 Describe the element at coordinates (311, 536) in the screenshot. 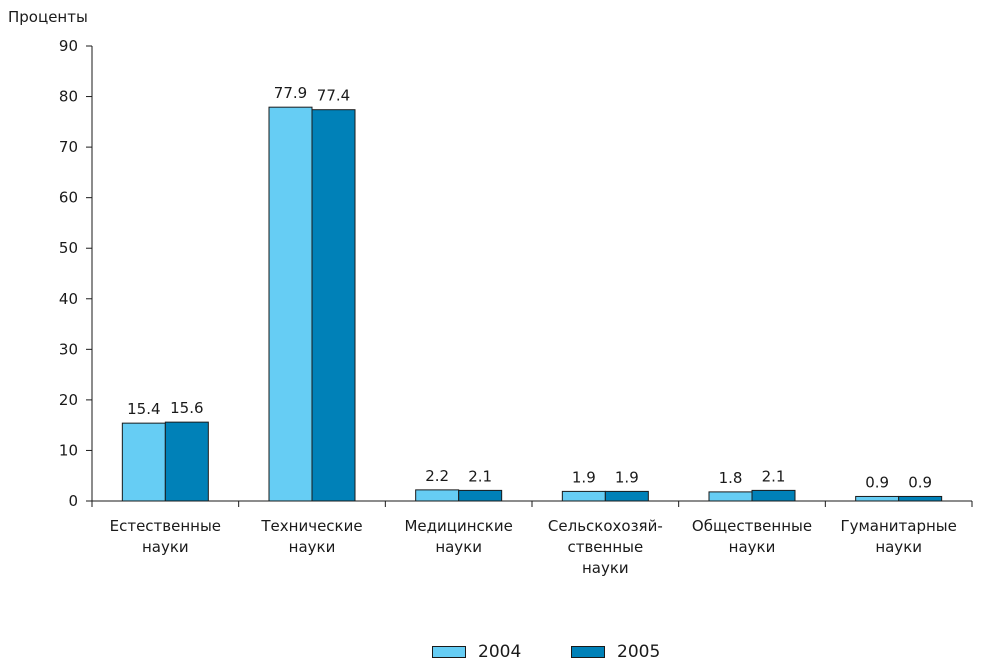

I see `x-tick-label: Технические науки` at that location.